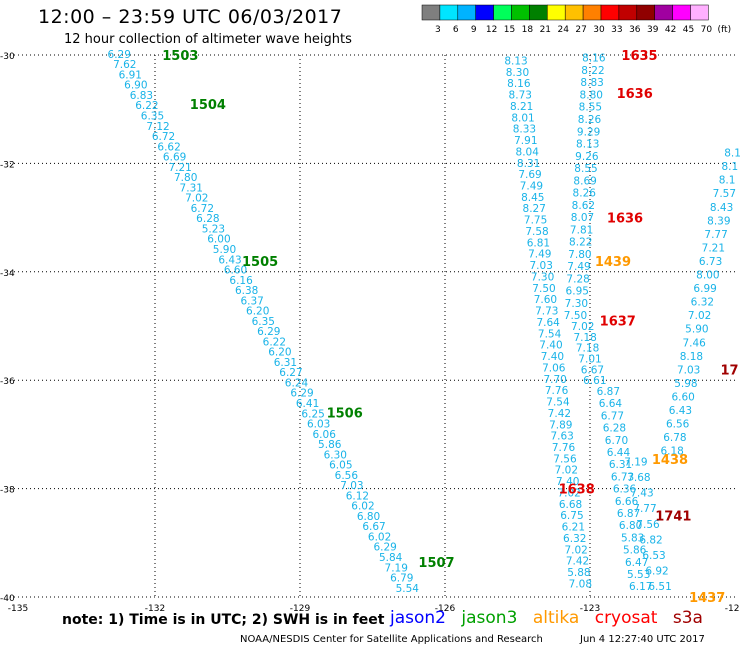 This screenshot has height=650, width=740. I want to click on swh-value: 6.82, so click(650, 540).